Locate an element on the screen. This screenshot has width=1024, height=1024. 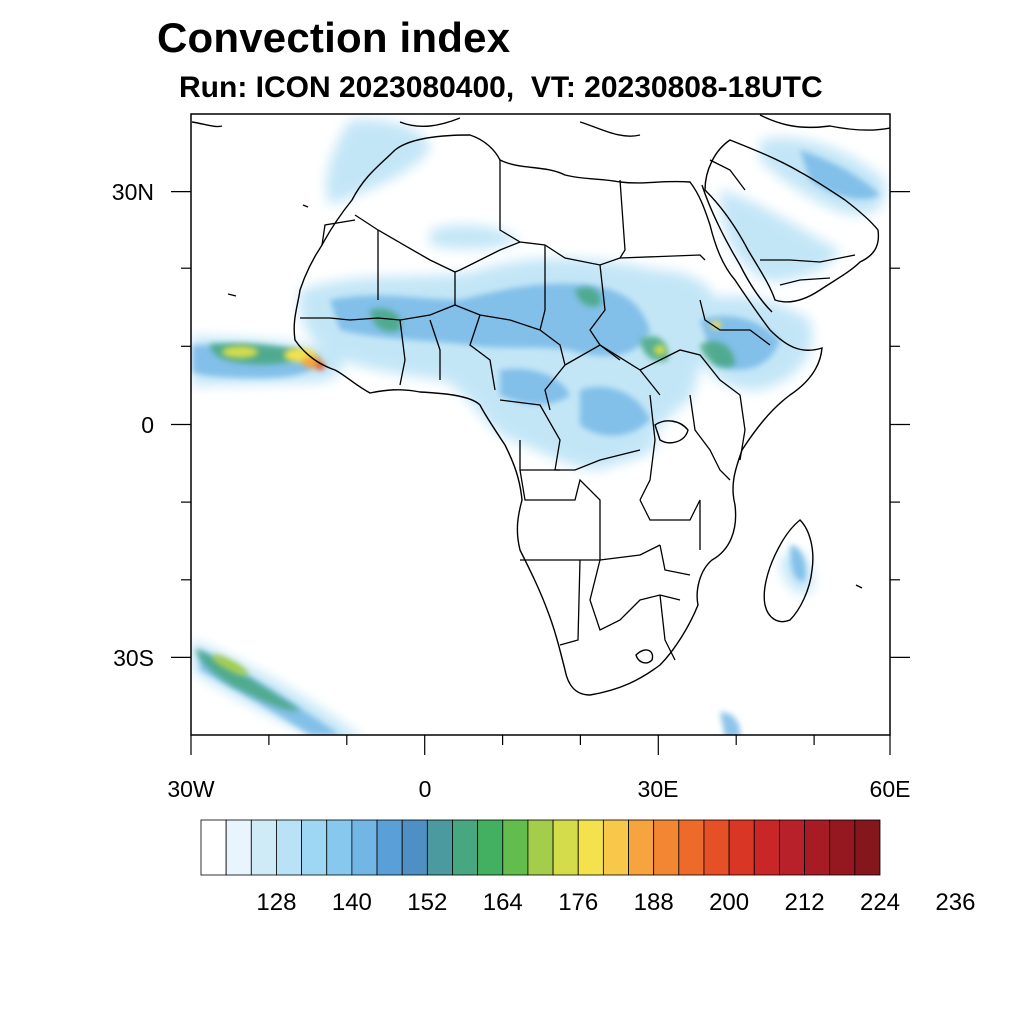
lat-label-30s: 30S is located at coordinates (133, 658).